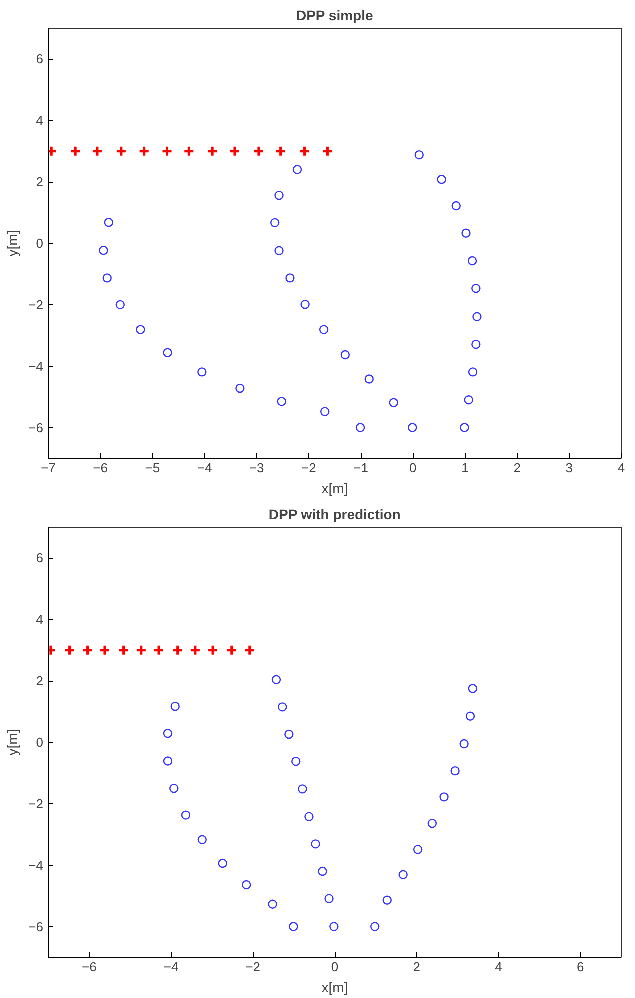  What do you see at coordinates (465, 468) in the screenshot?
I see `x-tick-label: 1` at bounding box center [465, 468].